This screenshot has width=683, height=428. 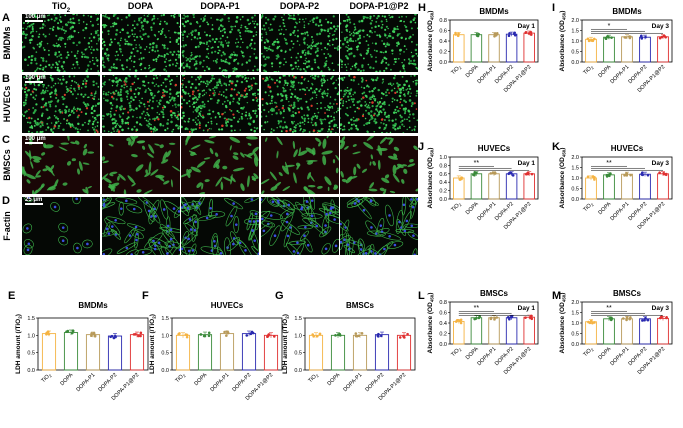 What do you see at coordinates (472, 353) in the screenshot?
I see `x-tick-label: DOPA` at bounding box center [472, 353].